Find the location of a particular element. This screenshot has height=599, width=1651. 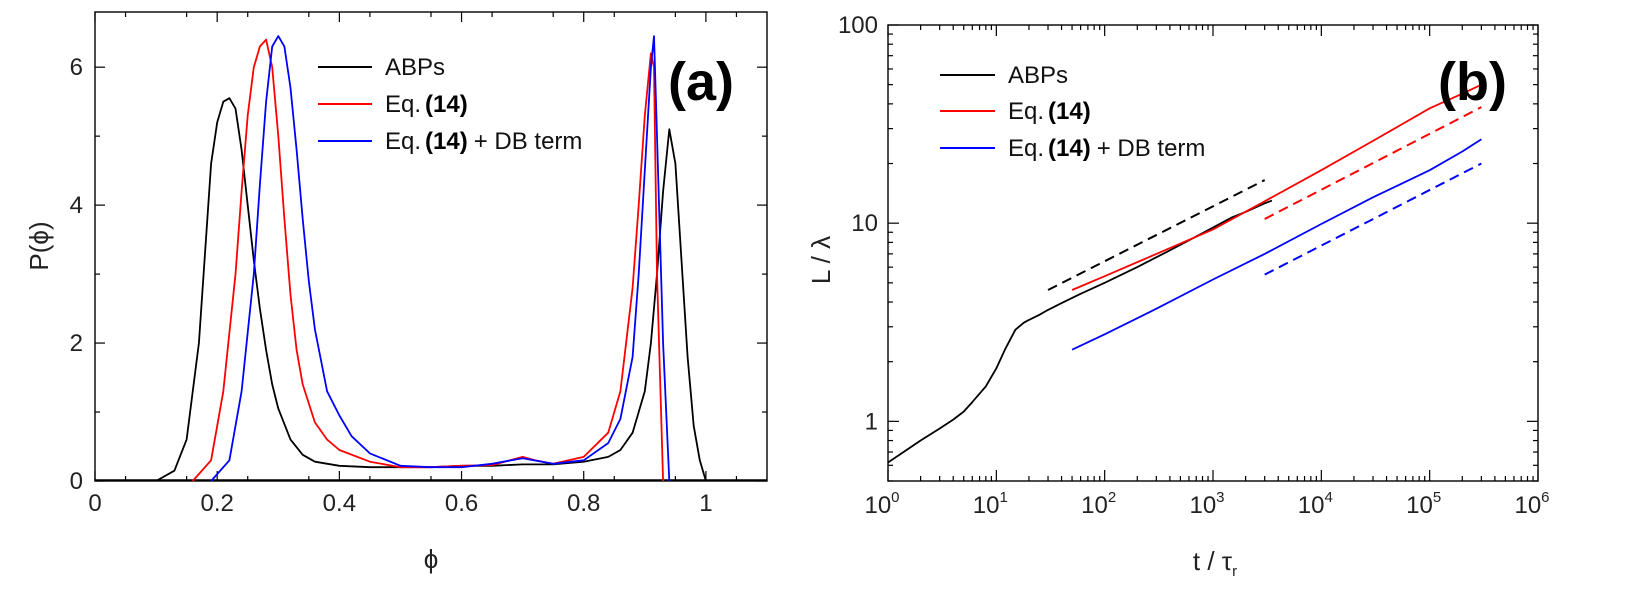

panel-a-y-tick-label: 4 is located at coordinates (76, 205).